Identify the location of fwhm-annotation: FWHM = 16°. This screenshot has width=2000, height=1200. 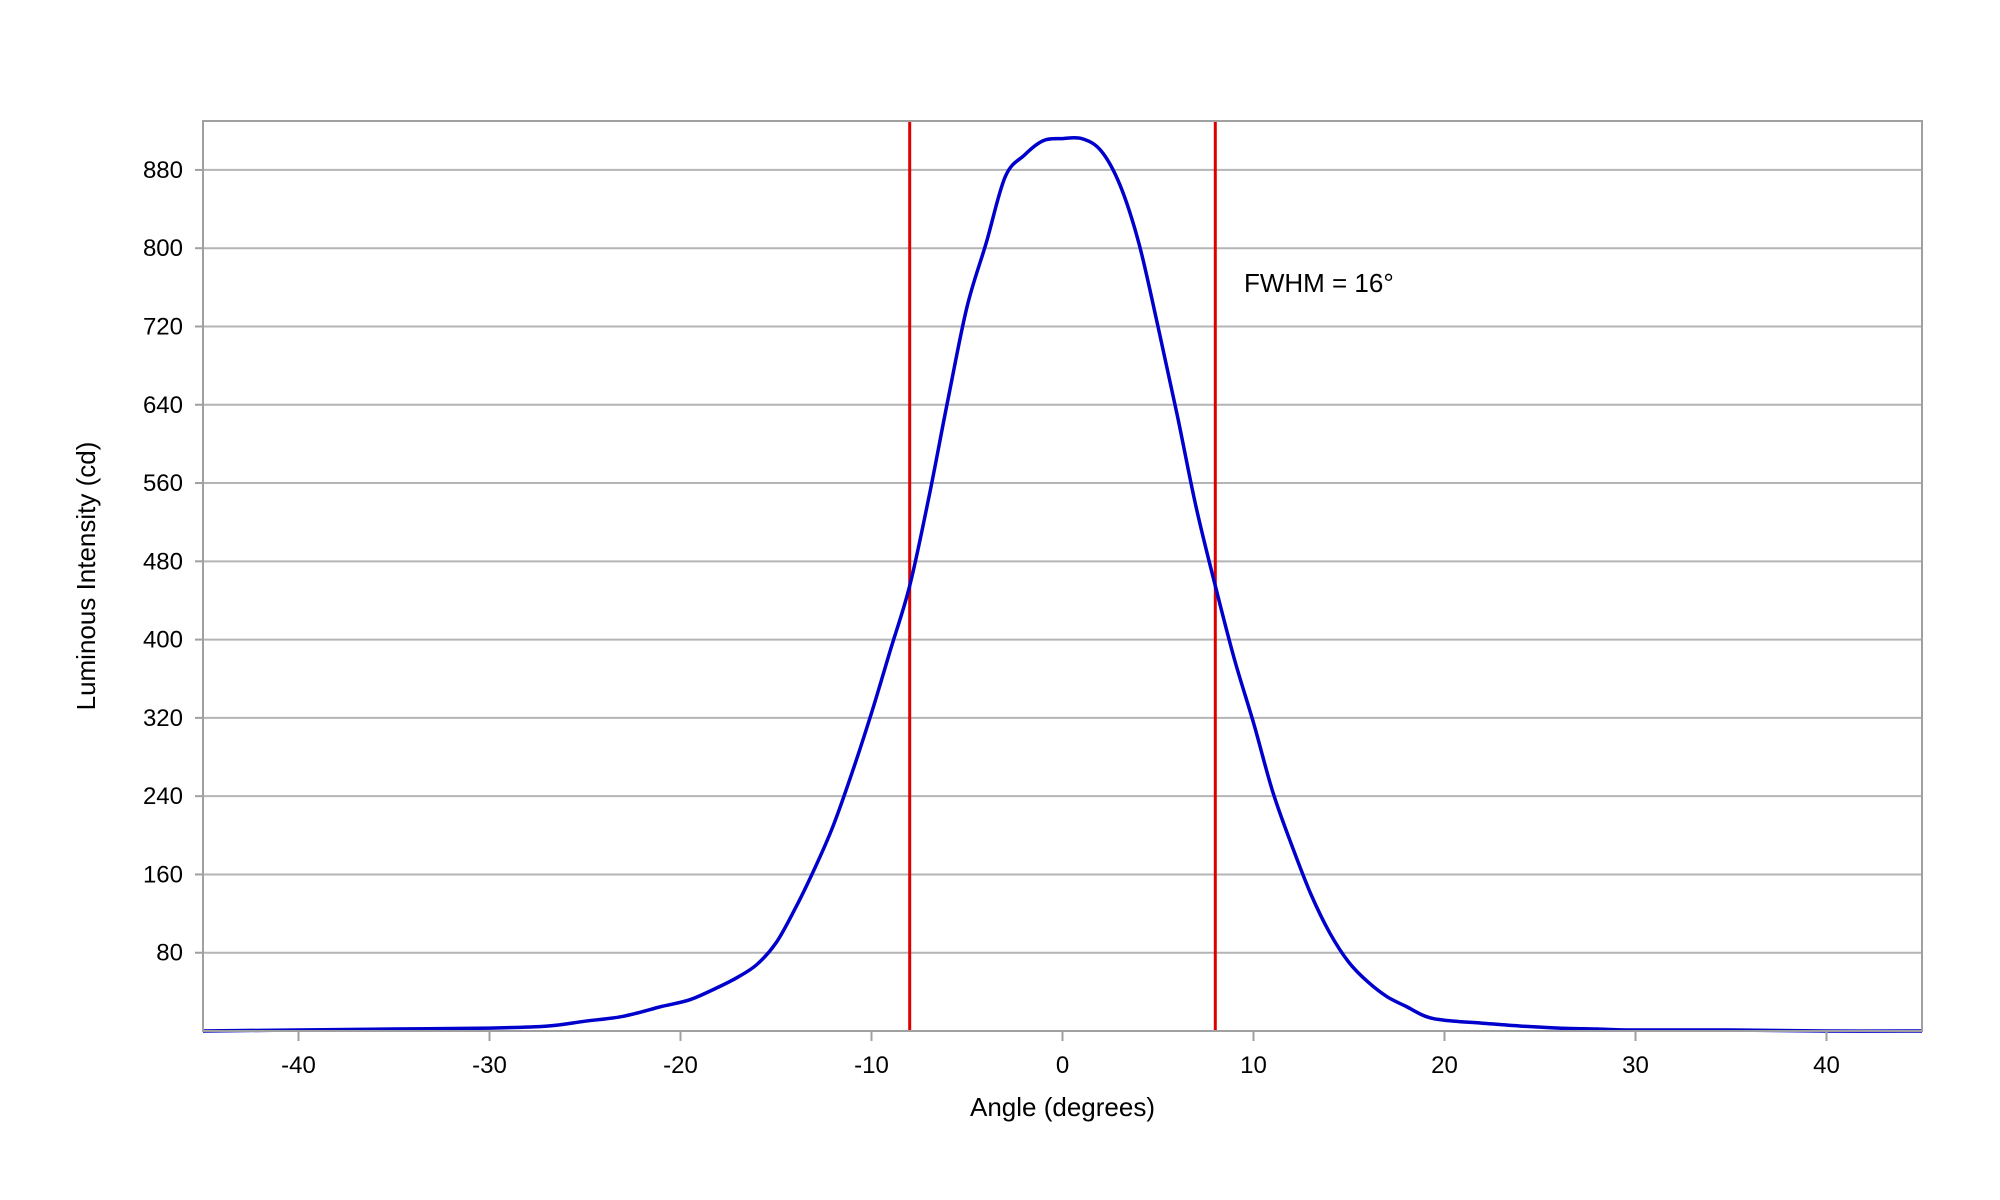
(1319, 283).